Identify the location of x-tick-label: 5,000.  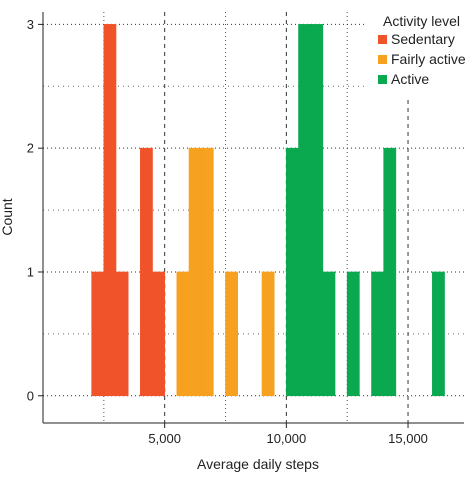
(164, 438).